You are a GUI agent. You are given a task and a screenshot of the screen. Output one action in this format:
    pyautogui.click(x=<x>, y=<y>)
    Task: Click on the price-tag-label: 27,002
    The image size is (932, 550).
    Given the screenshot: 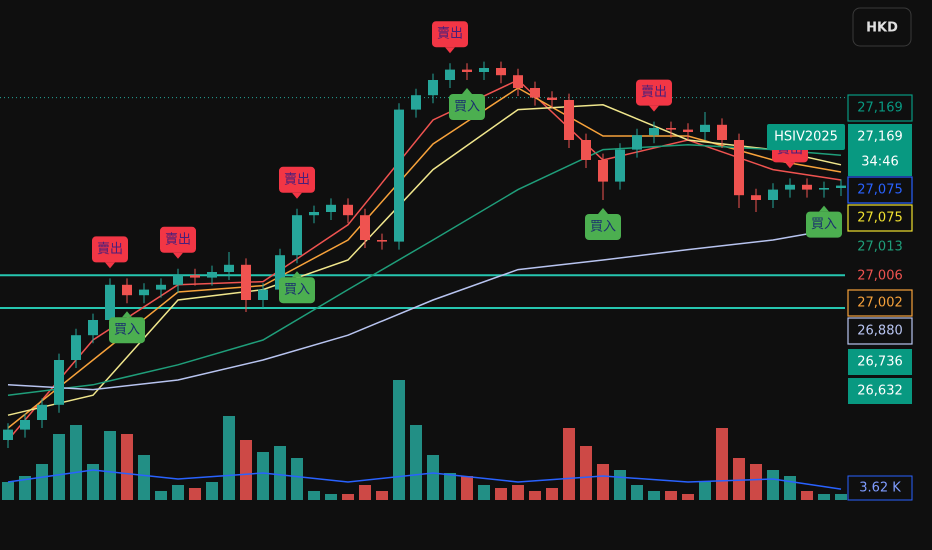 What is the action you would take?
    pyautogui.click(x=880, y=303)
    